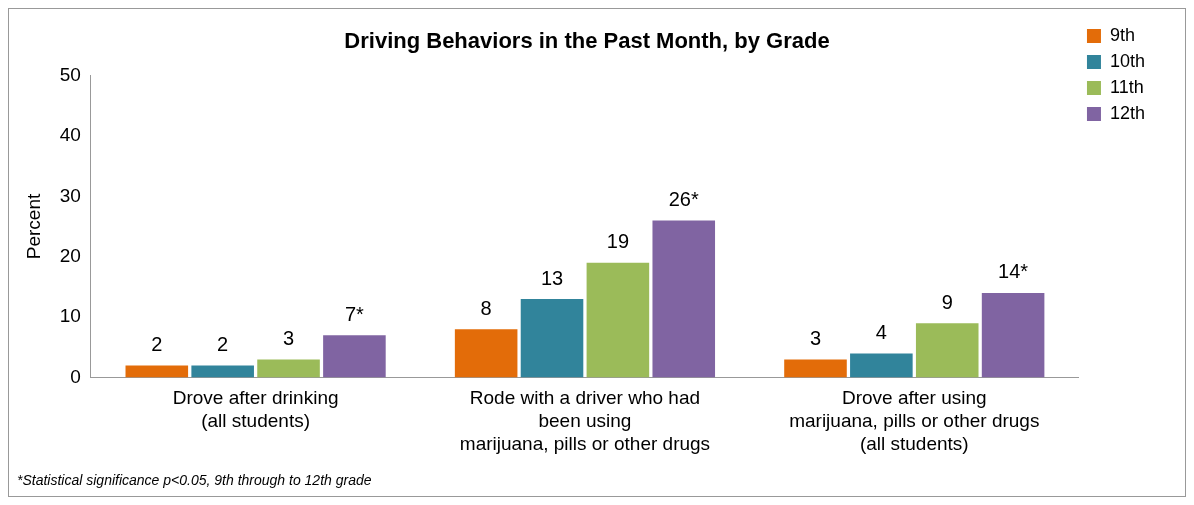 The image size is (1194, 505). I want to click on data-label: 13, so click(552, 277).